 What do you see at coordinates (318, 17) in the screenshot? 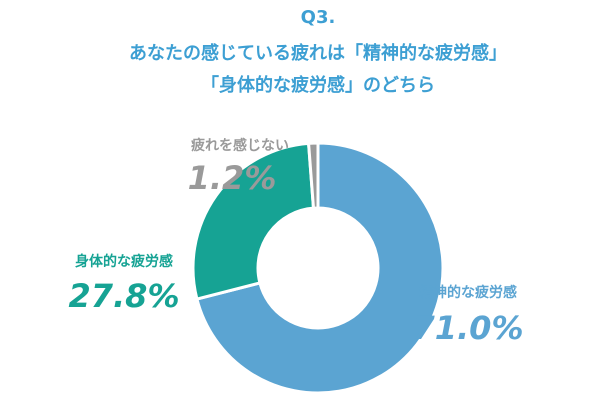
I see `chart-title: Q3.` at bounding box center [318, 17].